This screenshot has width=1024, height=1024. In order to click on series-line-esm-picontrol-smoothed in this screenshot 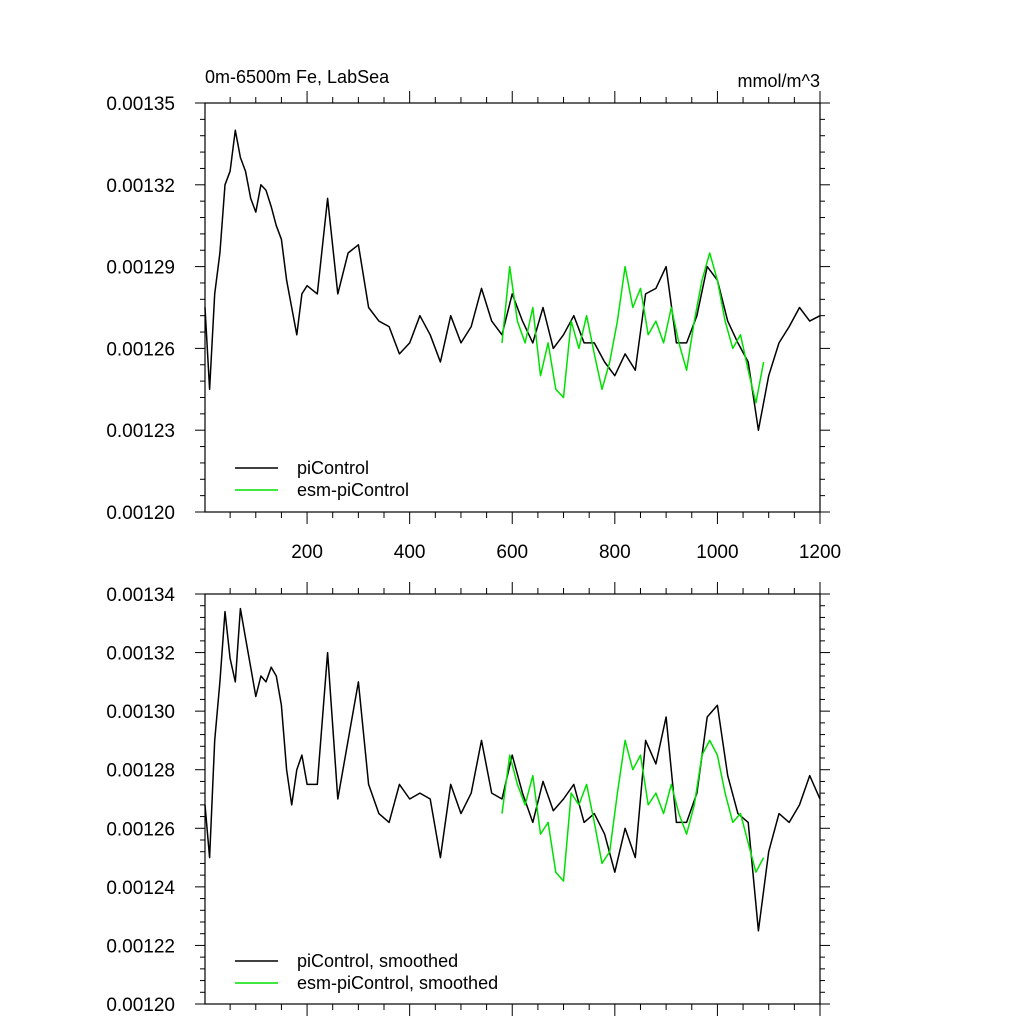, I will do `click(633, 810)`.